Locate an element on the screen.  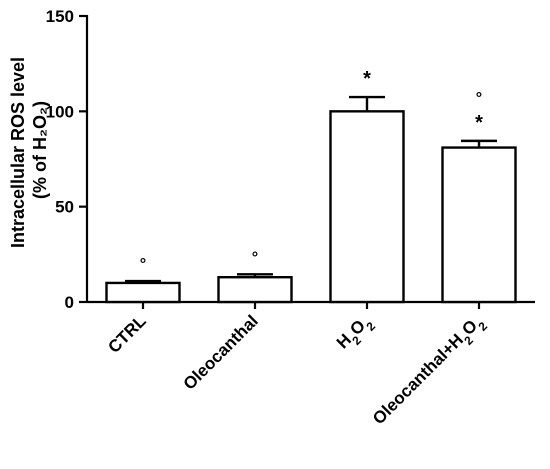
x-tick-label: Oleocanthal+H2O2 is located at coordinates (429, 371).